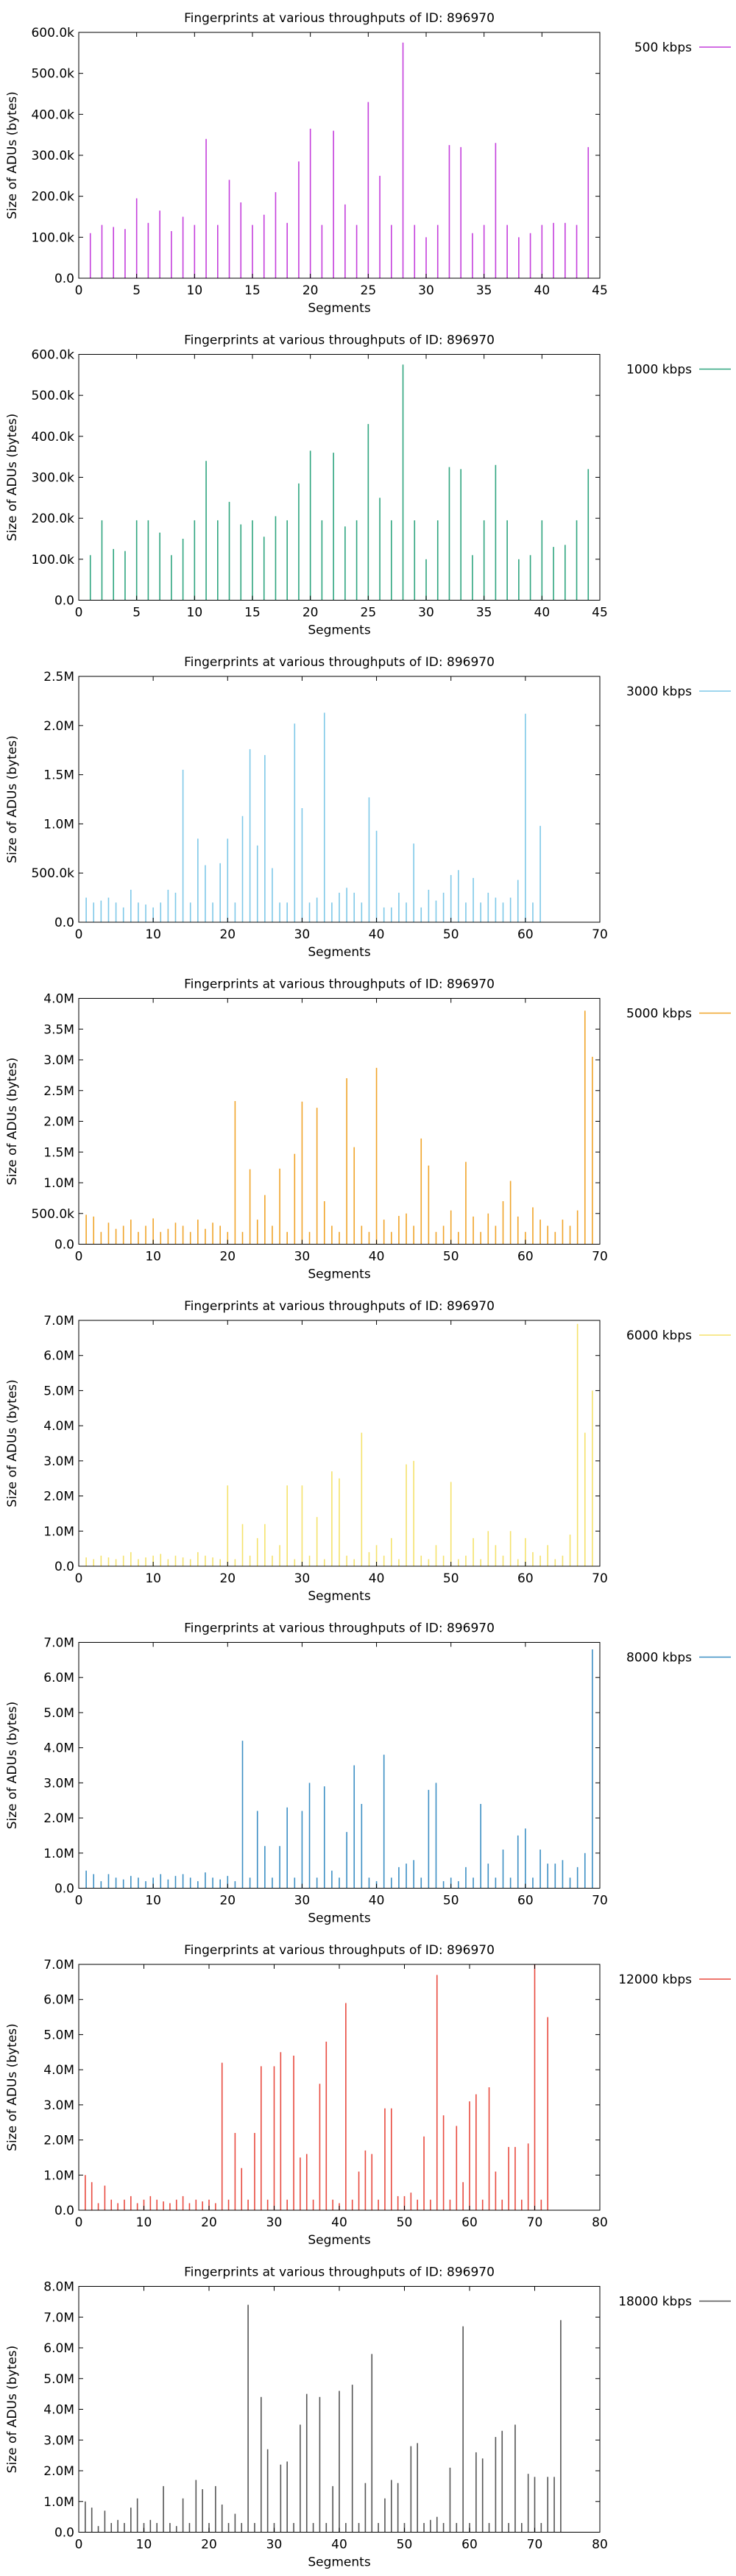 The image size is (736, 2576). Describe the element at coordinates (59, 1091) in the screenshot. I see `y-tick-label: 2.5M` at that location.